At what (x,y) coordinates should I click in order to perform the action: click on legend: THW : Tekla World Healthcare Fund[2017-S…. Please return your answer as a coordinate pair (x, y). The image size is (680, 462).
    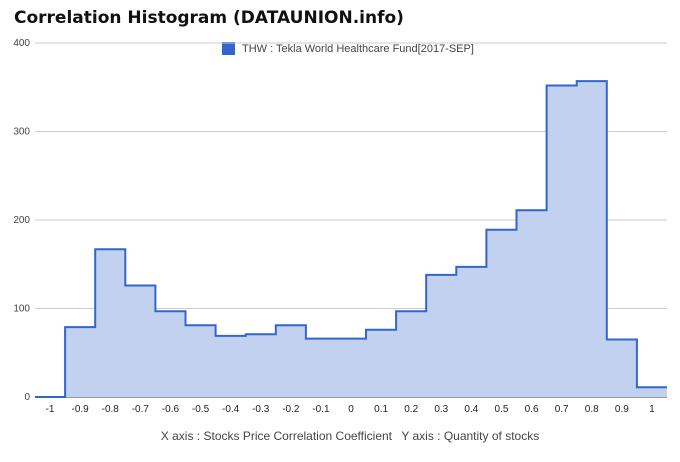
    Looking at the image, I should click on (348, 48).